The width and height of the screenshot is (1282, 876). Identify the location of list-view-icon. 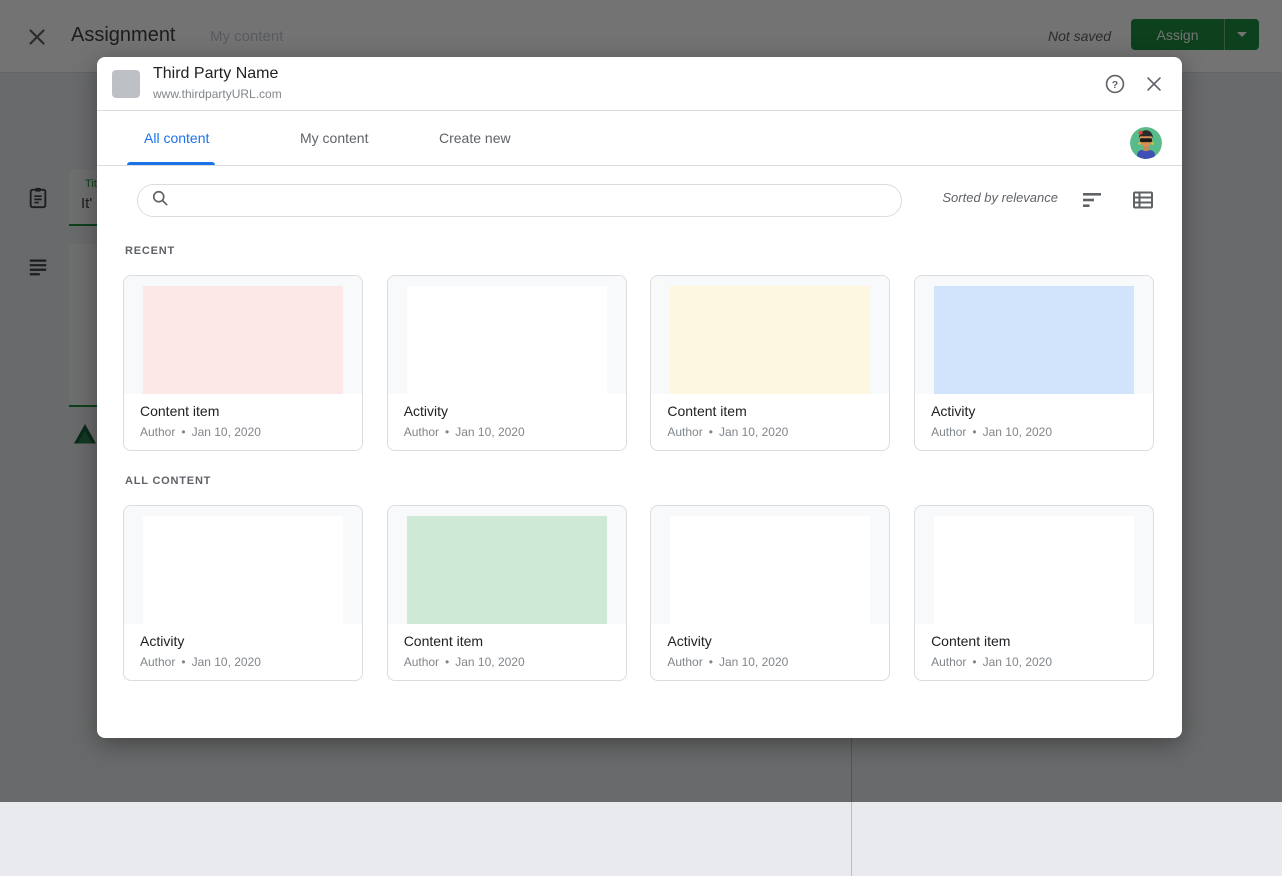
(1143, 202).